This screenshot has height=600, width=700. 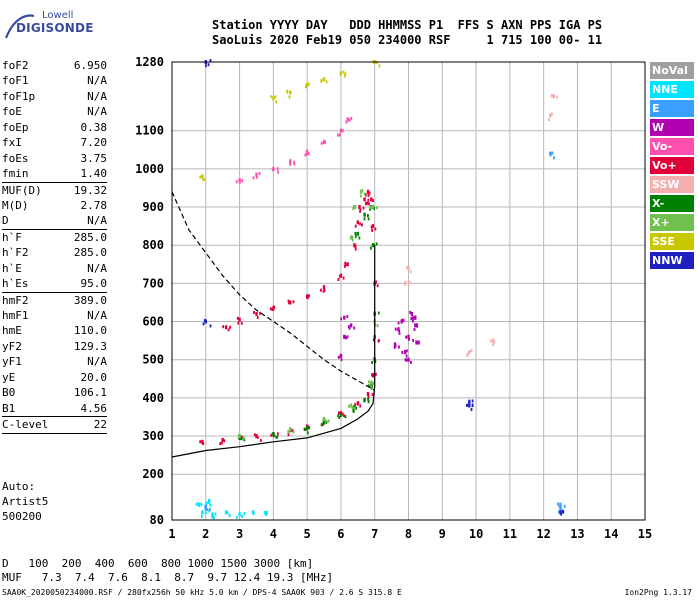 I want to click on y-tick-label: 300, so click(x=153, y=436).